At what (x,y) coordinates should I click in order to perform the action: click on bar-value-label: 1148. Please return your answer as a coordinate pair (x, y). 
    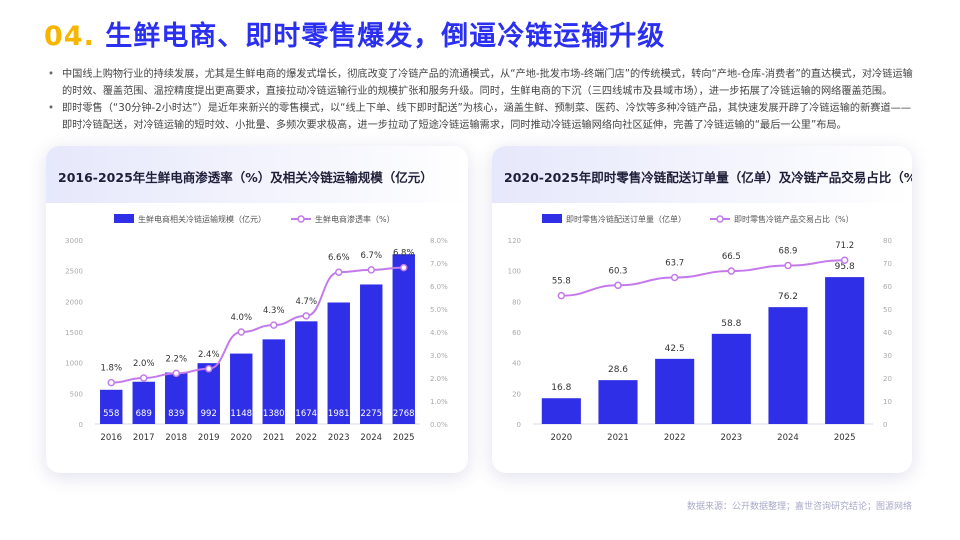
    Looking at the image, I should click on (241, 414).